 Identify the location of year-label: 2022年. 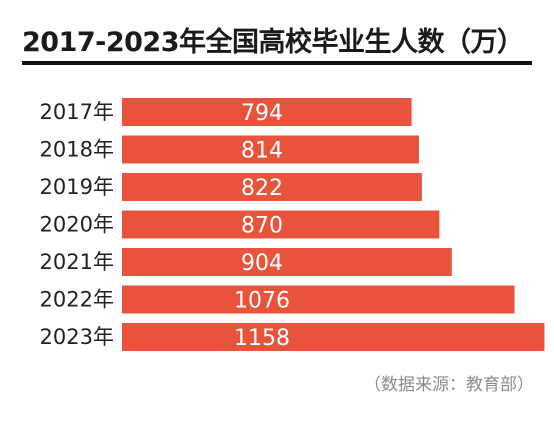
(77, 300).